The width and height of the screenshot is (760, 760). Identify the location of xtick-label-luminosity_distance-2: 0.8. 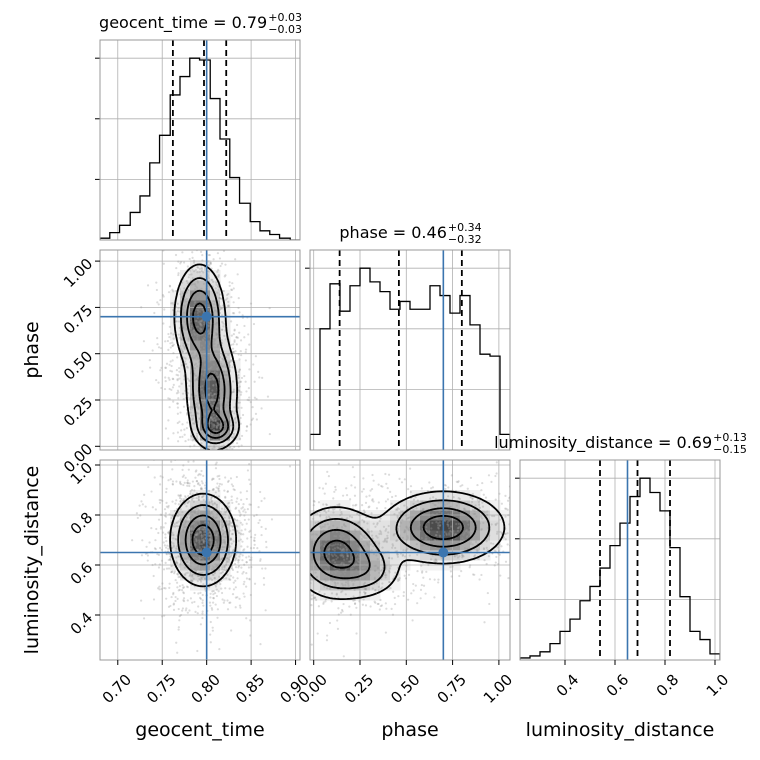
(668, 686).